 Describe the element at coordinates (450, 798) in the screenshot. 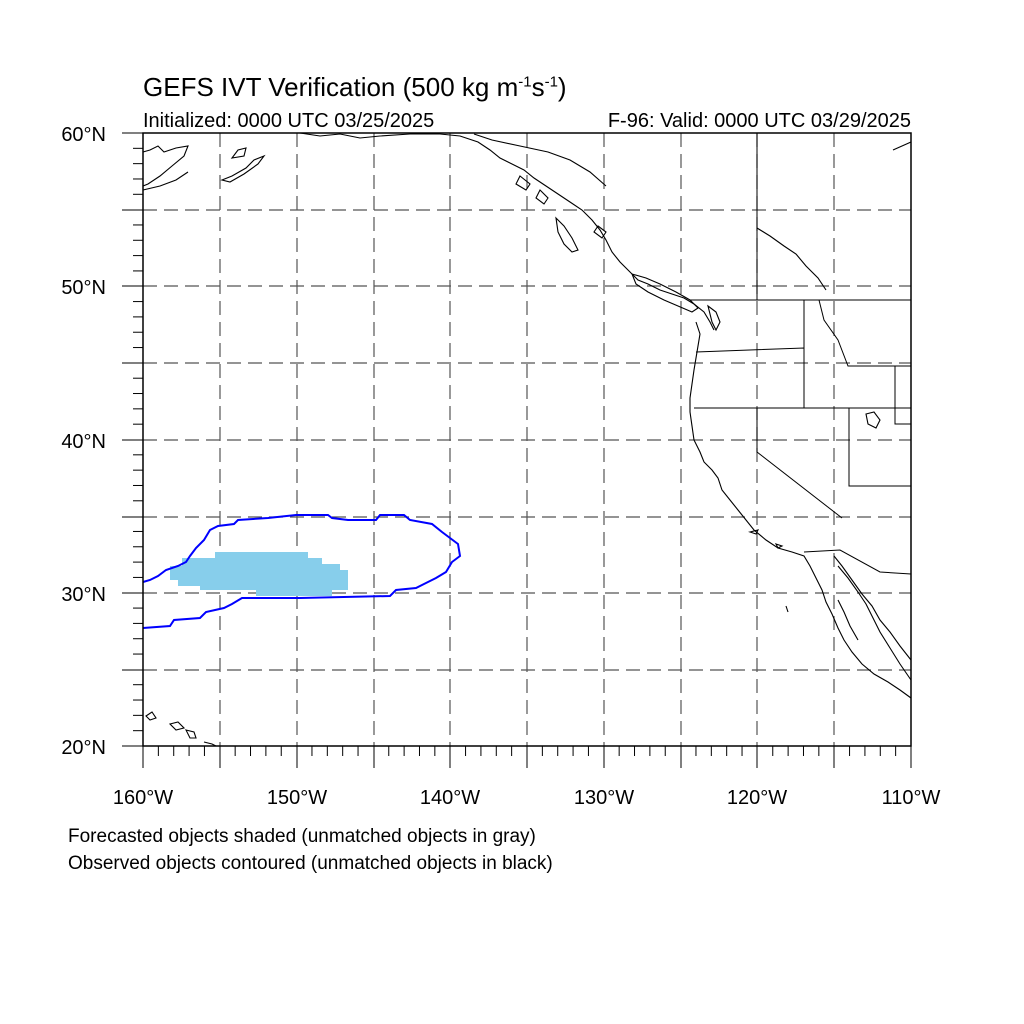

I see `lon-label-140: 140°W` at that location.